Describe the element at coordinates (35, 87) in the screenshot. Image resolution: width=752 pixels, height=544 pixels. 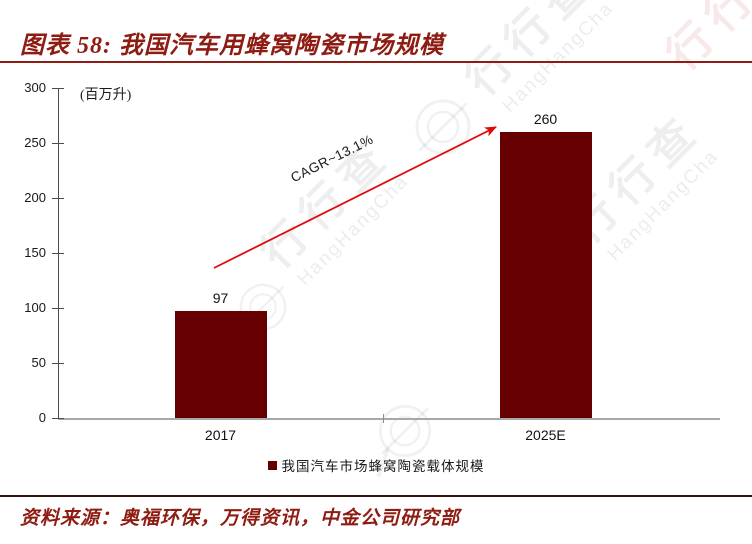
I see `y-tick-label: 300` at that location.